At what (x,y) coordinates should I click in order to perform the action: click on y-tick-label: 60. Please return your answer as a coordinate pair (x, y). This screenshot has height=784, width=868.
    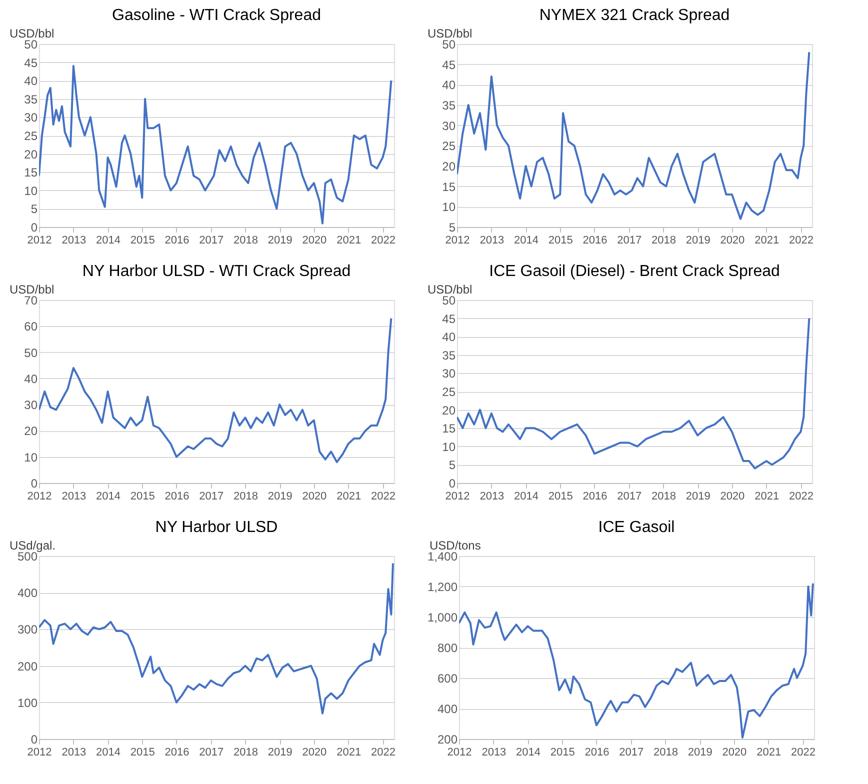
    Looking at the image, I should click on (31, 327).